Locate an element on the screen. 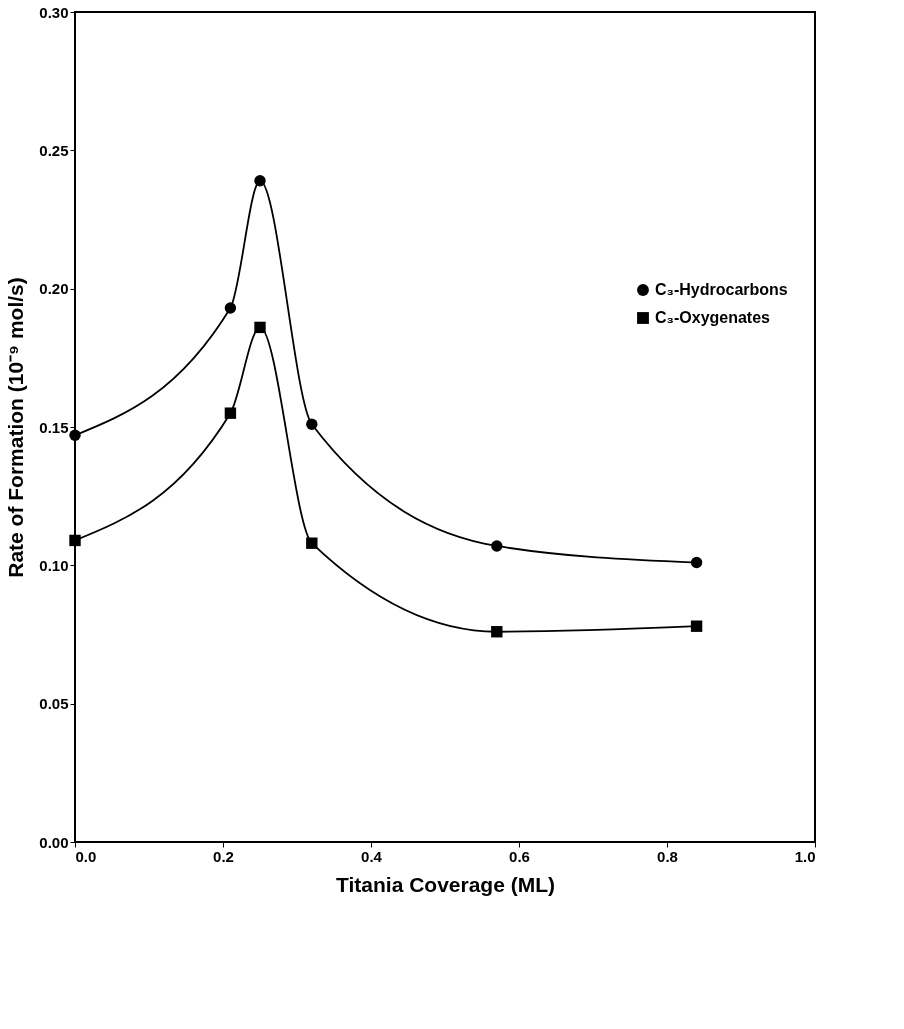  y-axis-title: Rate of Formation (10⁻⁹ mol/s) is located at coordinates (16, 427).